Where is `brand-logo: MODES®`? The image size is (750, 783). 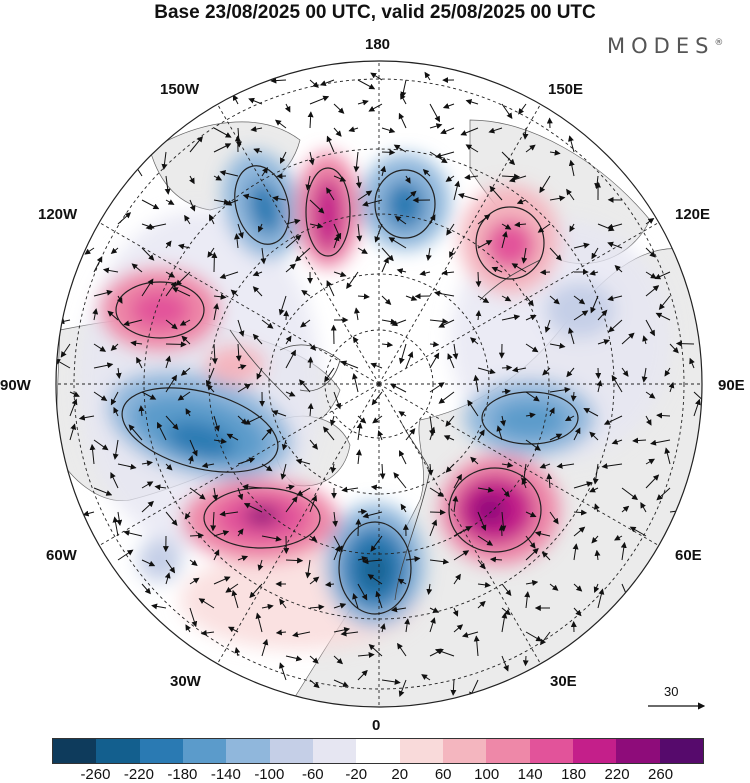 brand-logo: MODES® is located at coordinates (665, 46).